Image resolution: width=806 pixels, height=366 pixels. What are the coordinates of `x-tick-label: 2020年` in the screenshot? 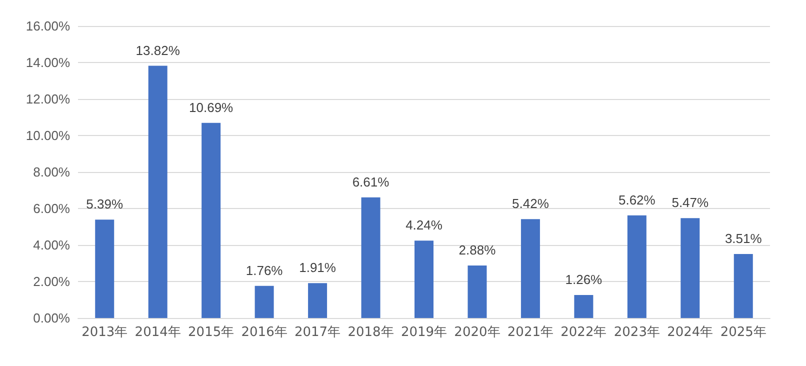 It's located at (477, 332).